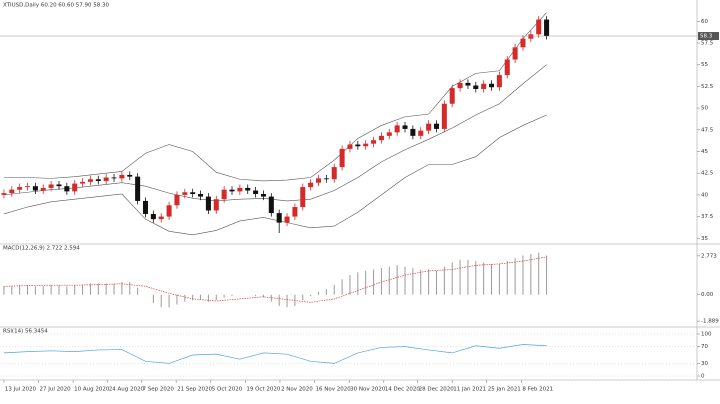 This screenshot has width=720, height=404. What do you see at coordinates (469, 390) in the screenshot?
I see `x-tick-label: 11 Jan 2021` at bounding box center [469, 390].